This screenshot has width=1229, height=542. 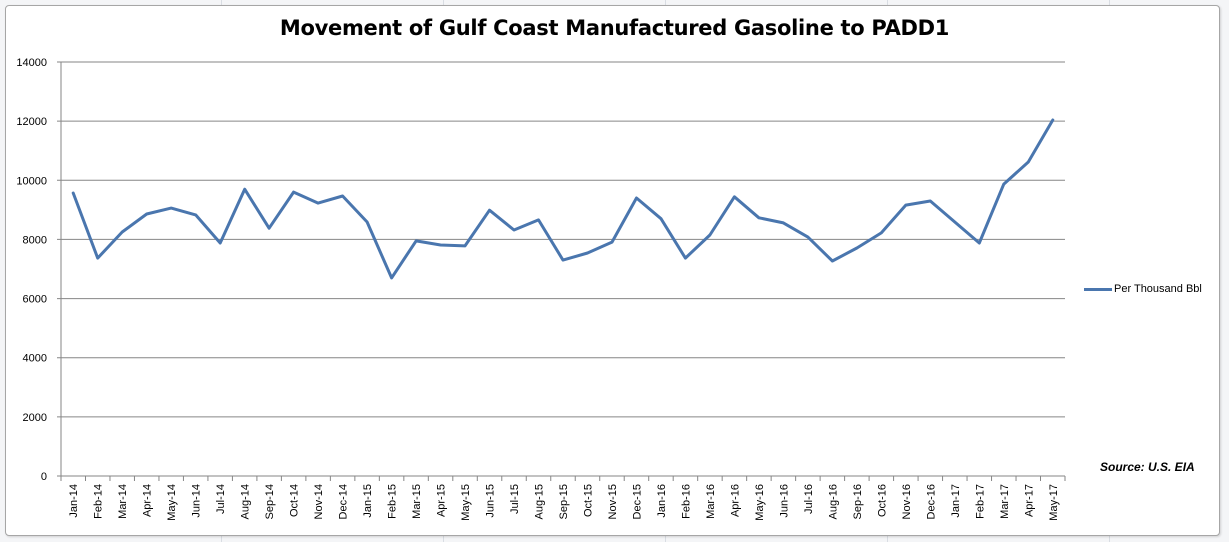 I want to click on x-tick-label: Nov-16, so click(x=907, y=501).